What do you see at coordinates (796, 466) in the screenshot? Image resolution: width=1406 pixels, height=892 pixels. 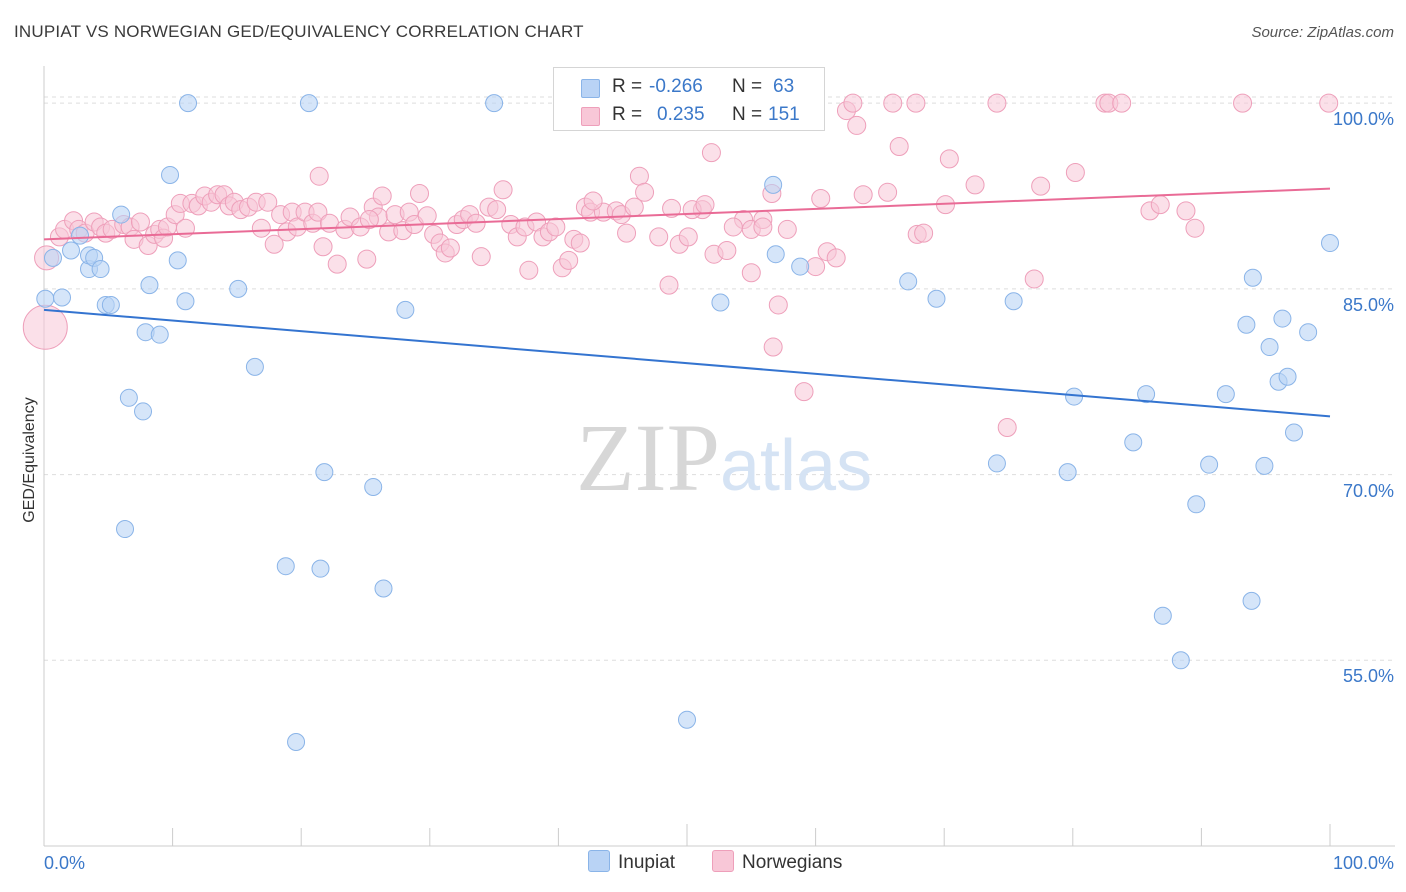 I see `watermark-atlas: atlas` at bounding box center [796, 466].